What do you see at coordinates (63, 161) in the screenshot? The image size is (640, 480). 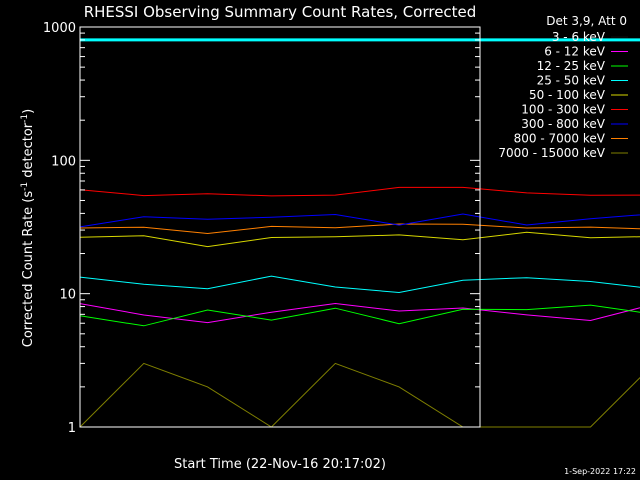 I see `y-tick-label: 100` at bounding box center [63, 161].